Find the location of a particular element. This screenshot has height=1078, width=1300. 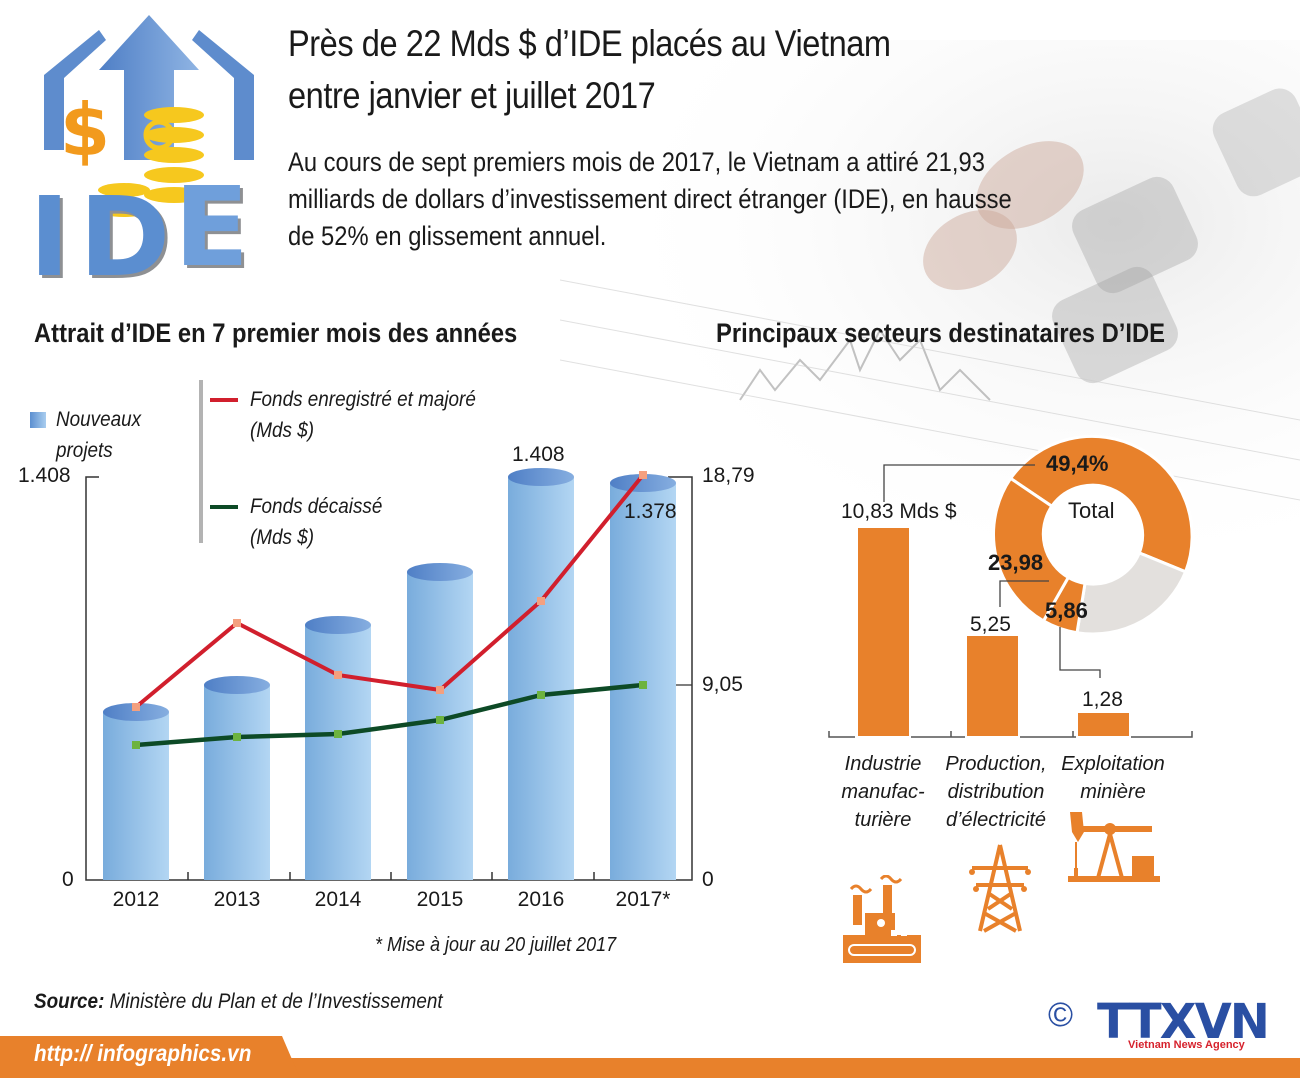

legend-bars-label: Nouveaux projets is located at coordinates (98, 435).